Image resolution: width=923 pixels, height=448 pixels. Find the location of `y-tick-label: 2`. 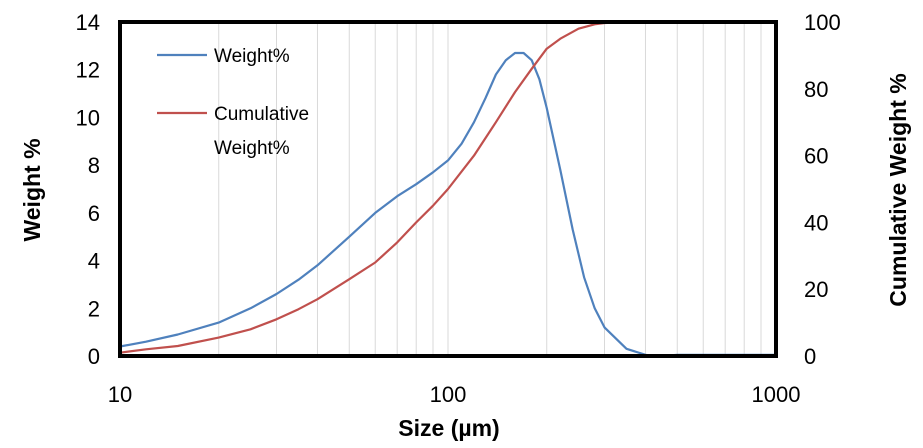

y-tick-label: 2 is located at coordinates (94, 308).